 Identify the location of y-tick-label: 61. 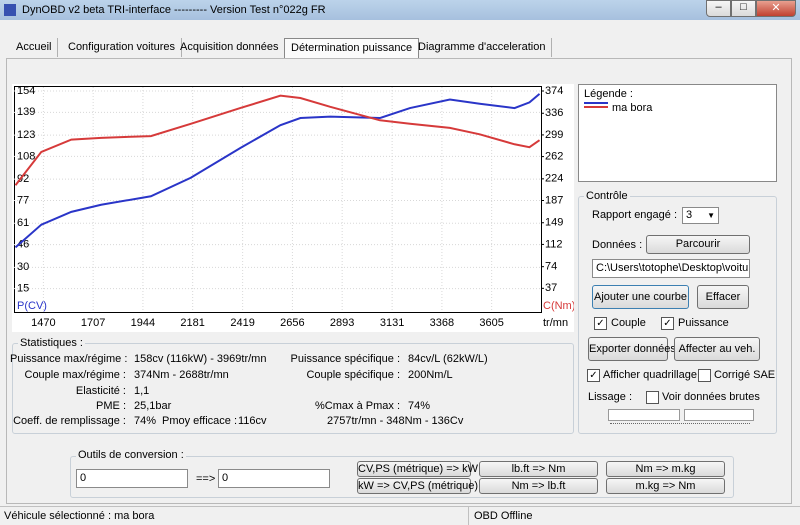
(23, 223).